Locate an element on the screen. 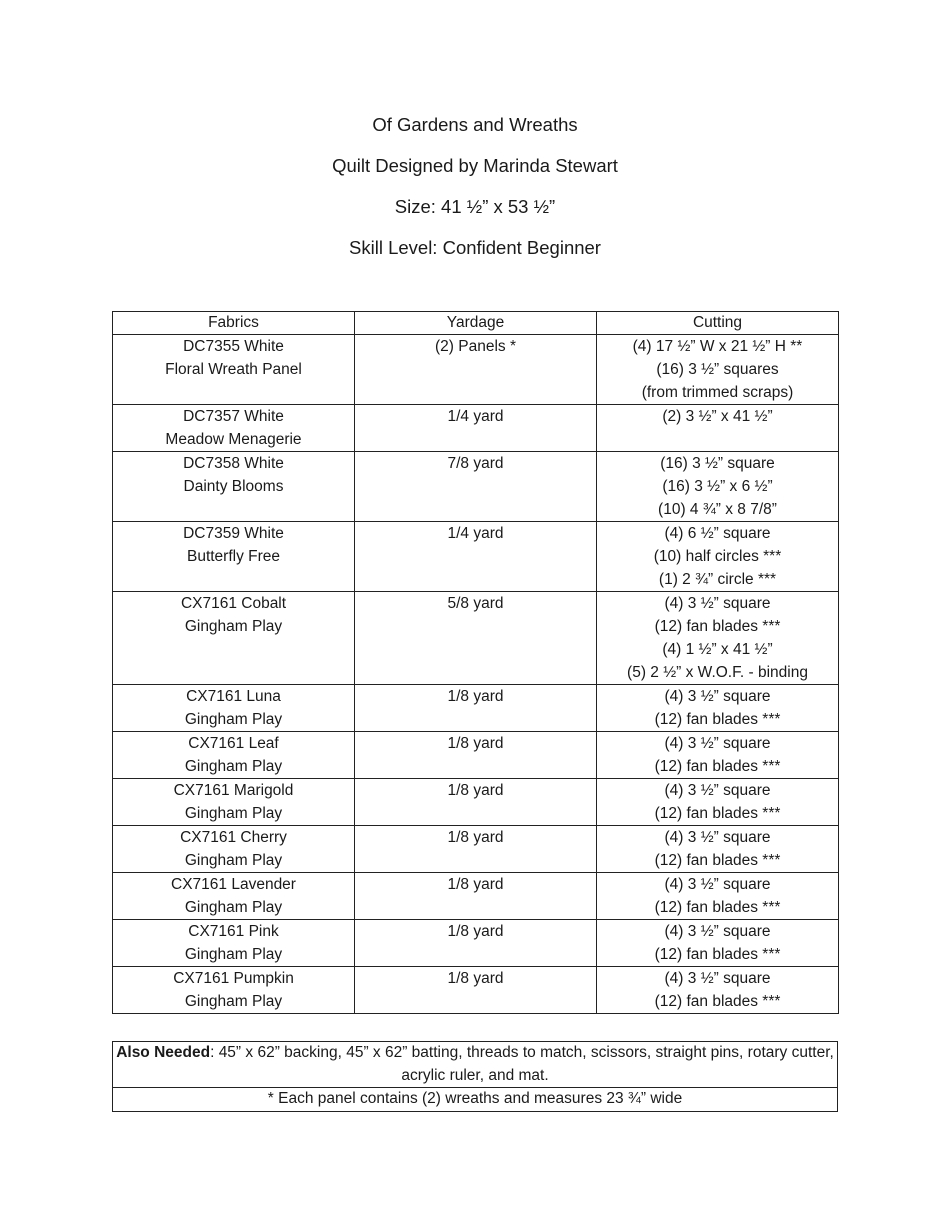 Image resolution: width=950 pixels, height=1230 pixels. cutting-cell: (2) 3 ½” x 41 ½” is located at coordinates (717, 428).